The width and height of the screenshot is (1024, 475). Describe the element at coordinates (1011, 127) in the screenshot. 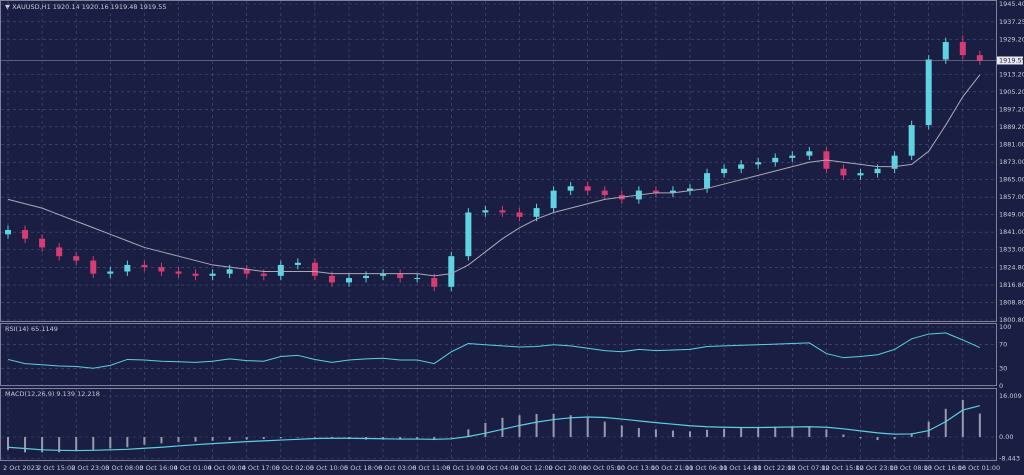

I see `y-tick-label: 1889.20` at that location.